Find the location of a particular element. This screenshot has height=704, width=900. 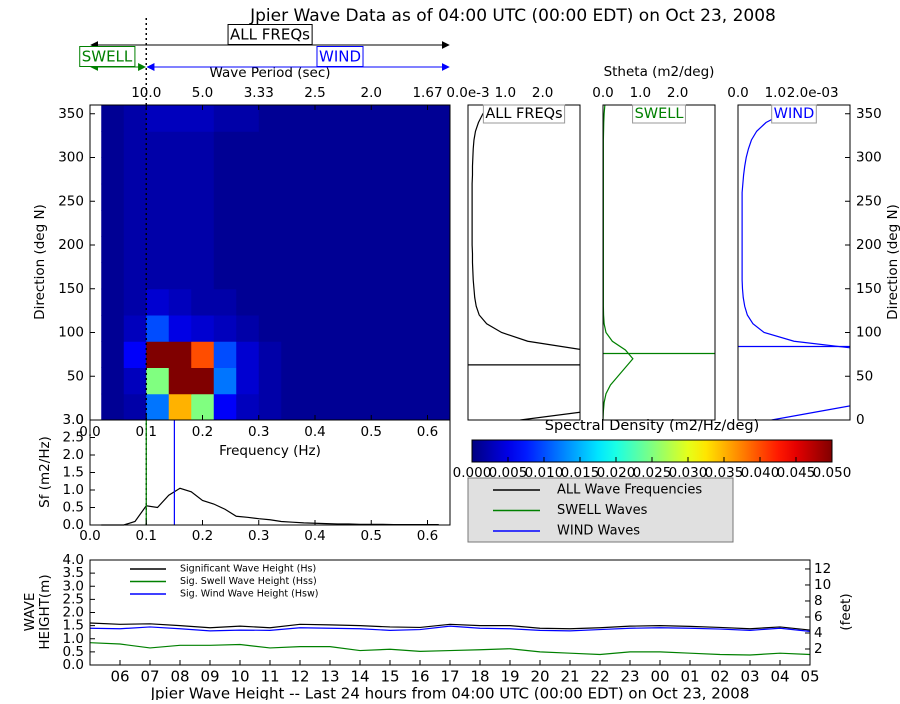

tick-label: 0 is located at coordinates (79, 420).